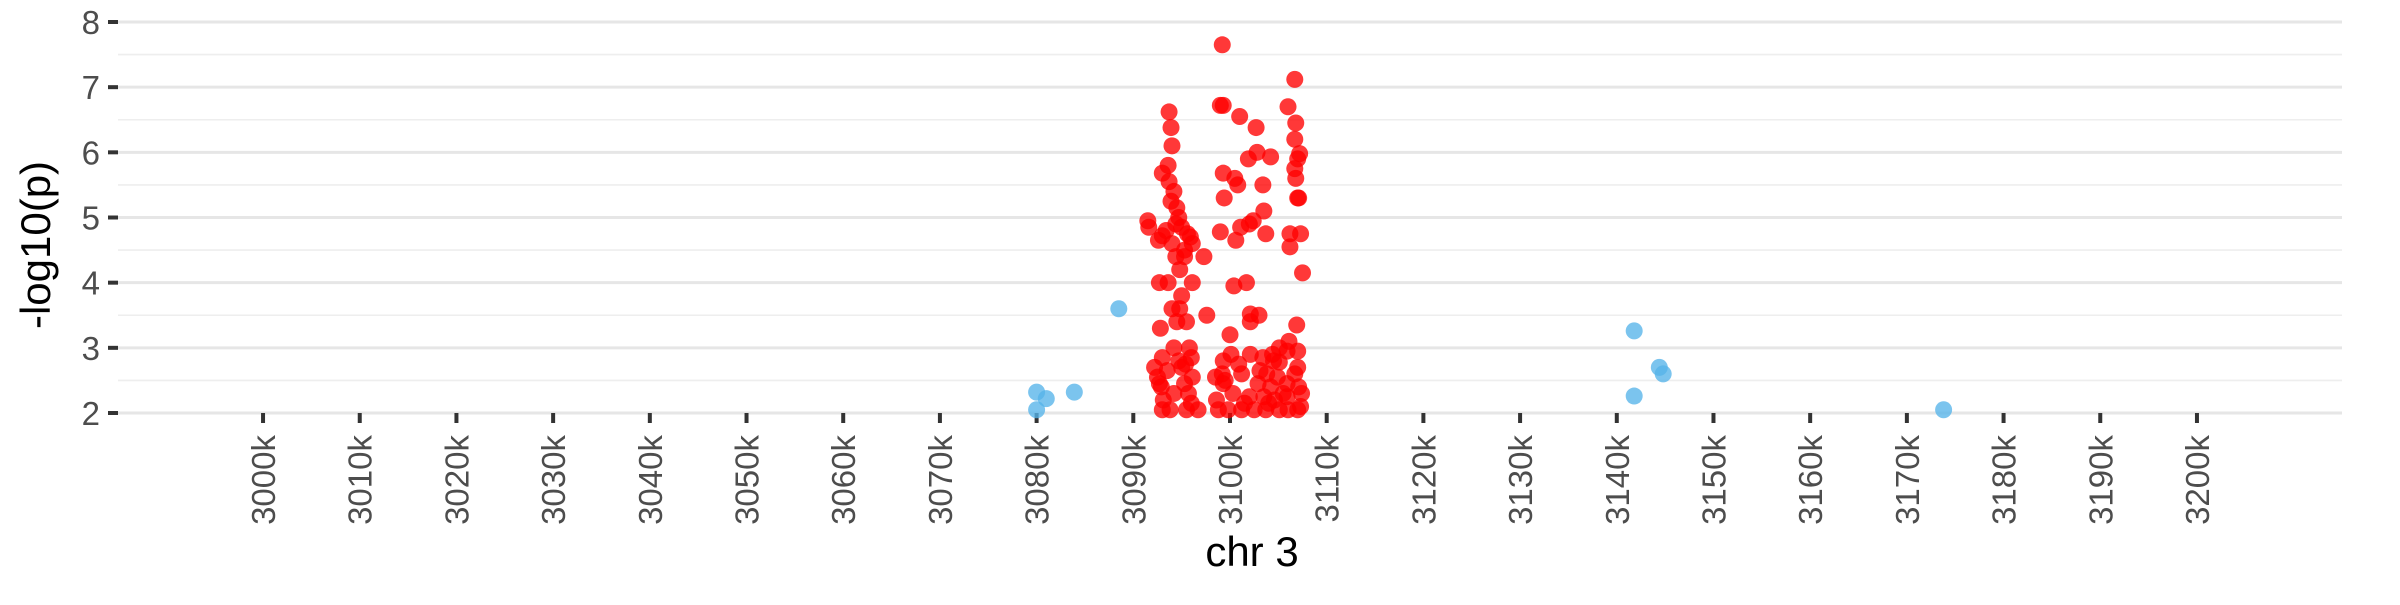 Image resolution: width=2400 pixels, height=605 pixels. Describe the element at coordinates (1907, 480) in the screenshot. I see `x-tick-label: 3170k` at that location.